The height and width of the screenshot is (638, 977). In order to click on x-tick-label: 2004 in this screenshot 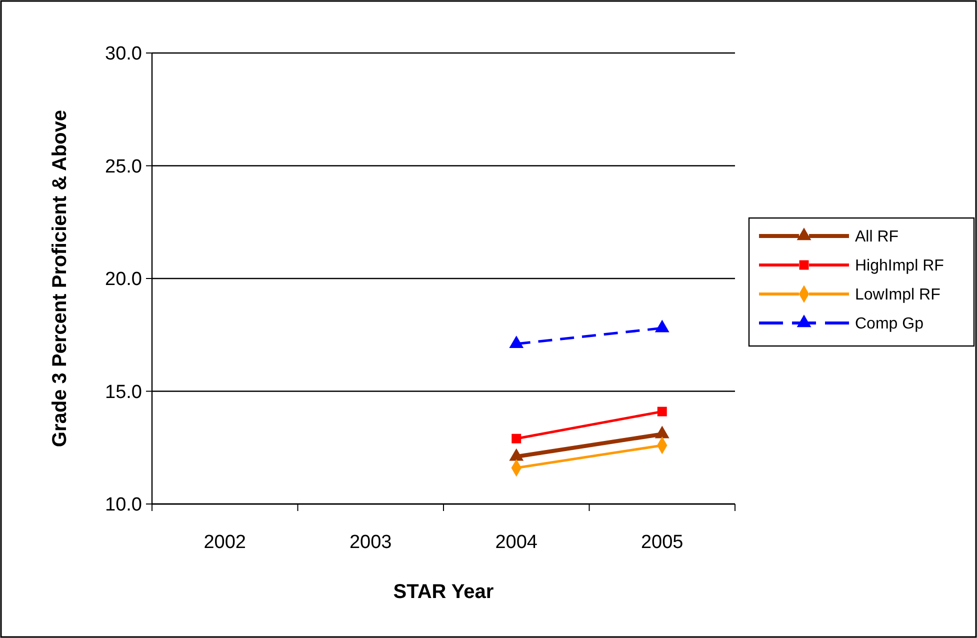, I will do `click(516, 542)`.